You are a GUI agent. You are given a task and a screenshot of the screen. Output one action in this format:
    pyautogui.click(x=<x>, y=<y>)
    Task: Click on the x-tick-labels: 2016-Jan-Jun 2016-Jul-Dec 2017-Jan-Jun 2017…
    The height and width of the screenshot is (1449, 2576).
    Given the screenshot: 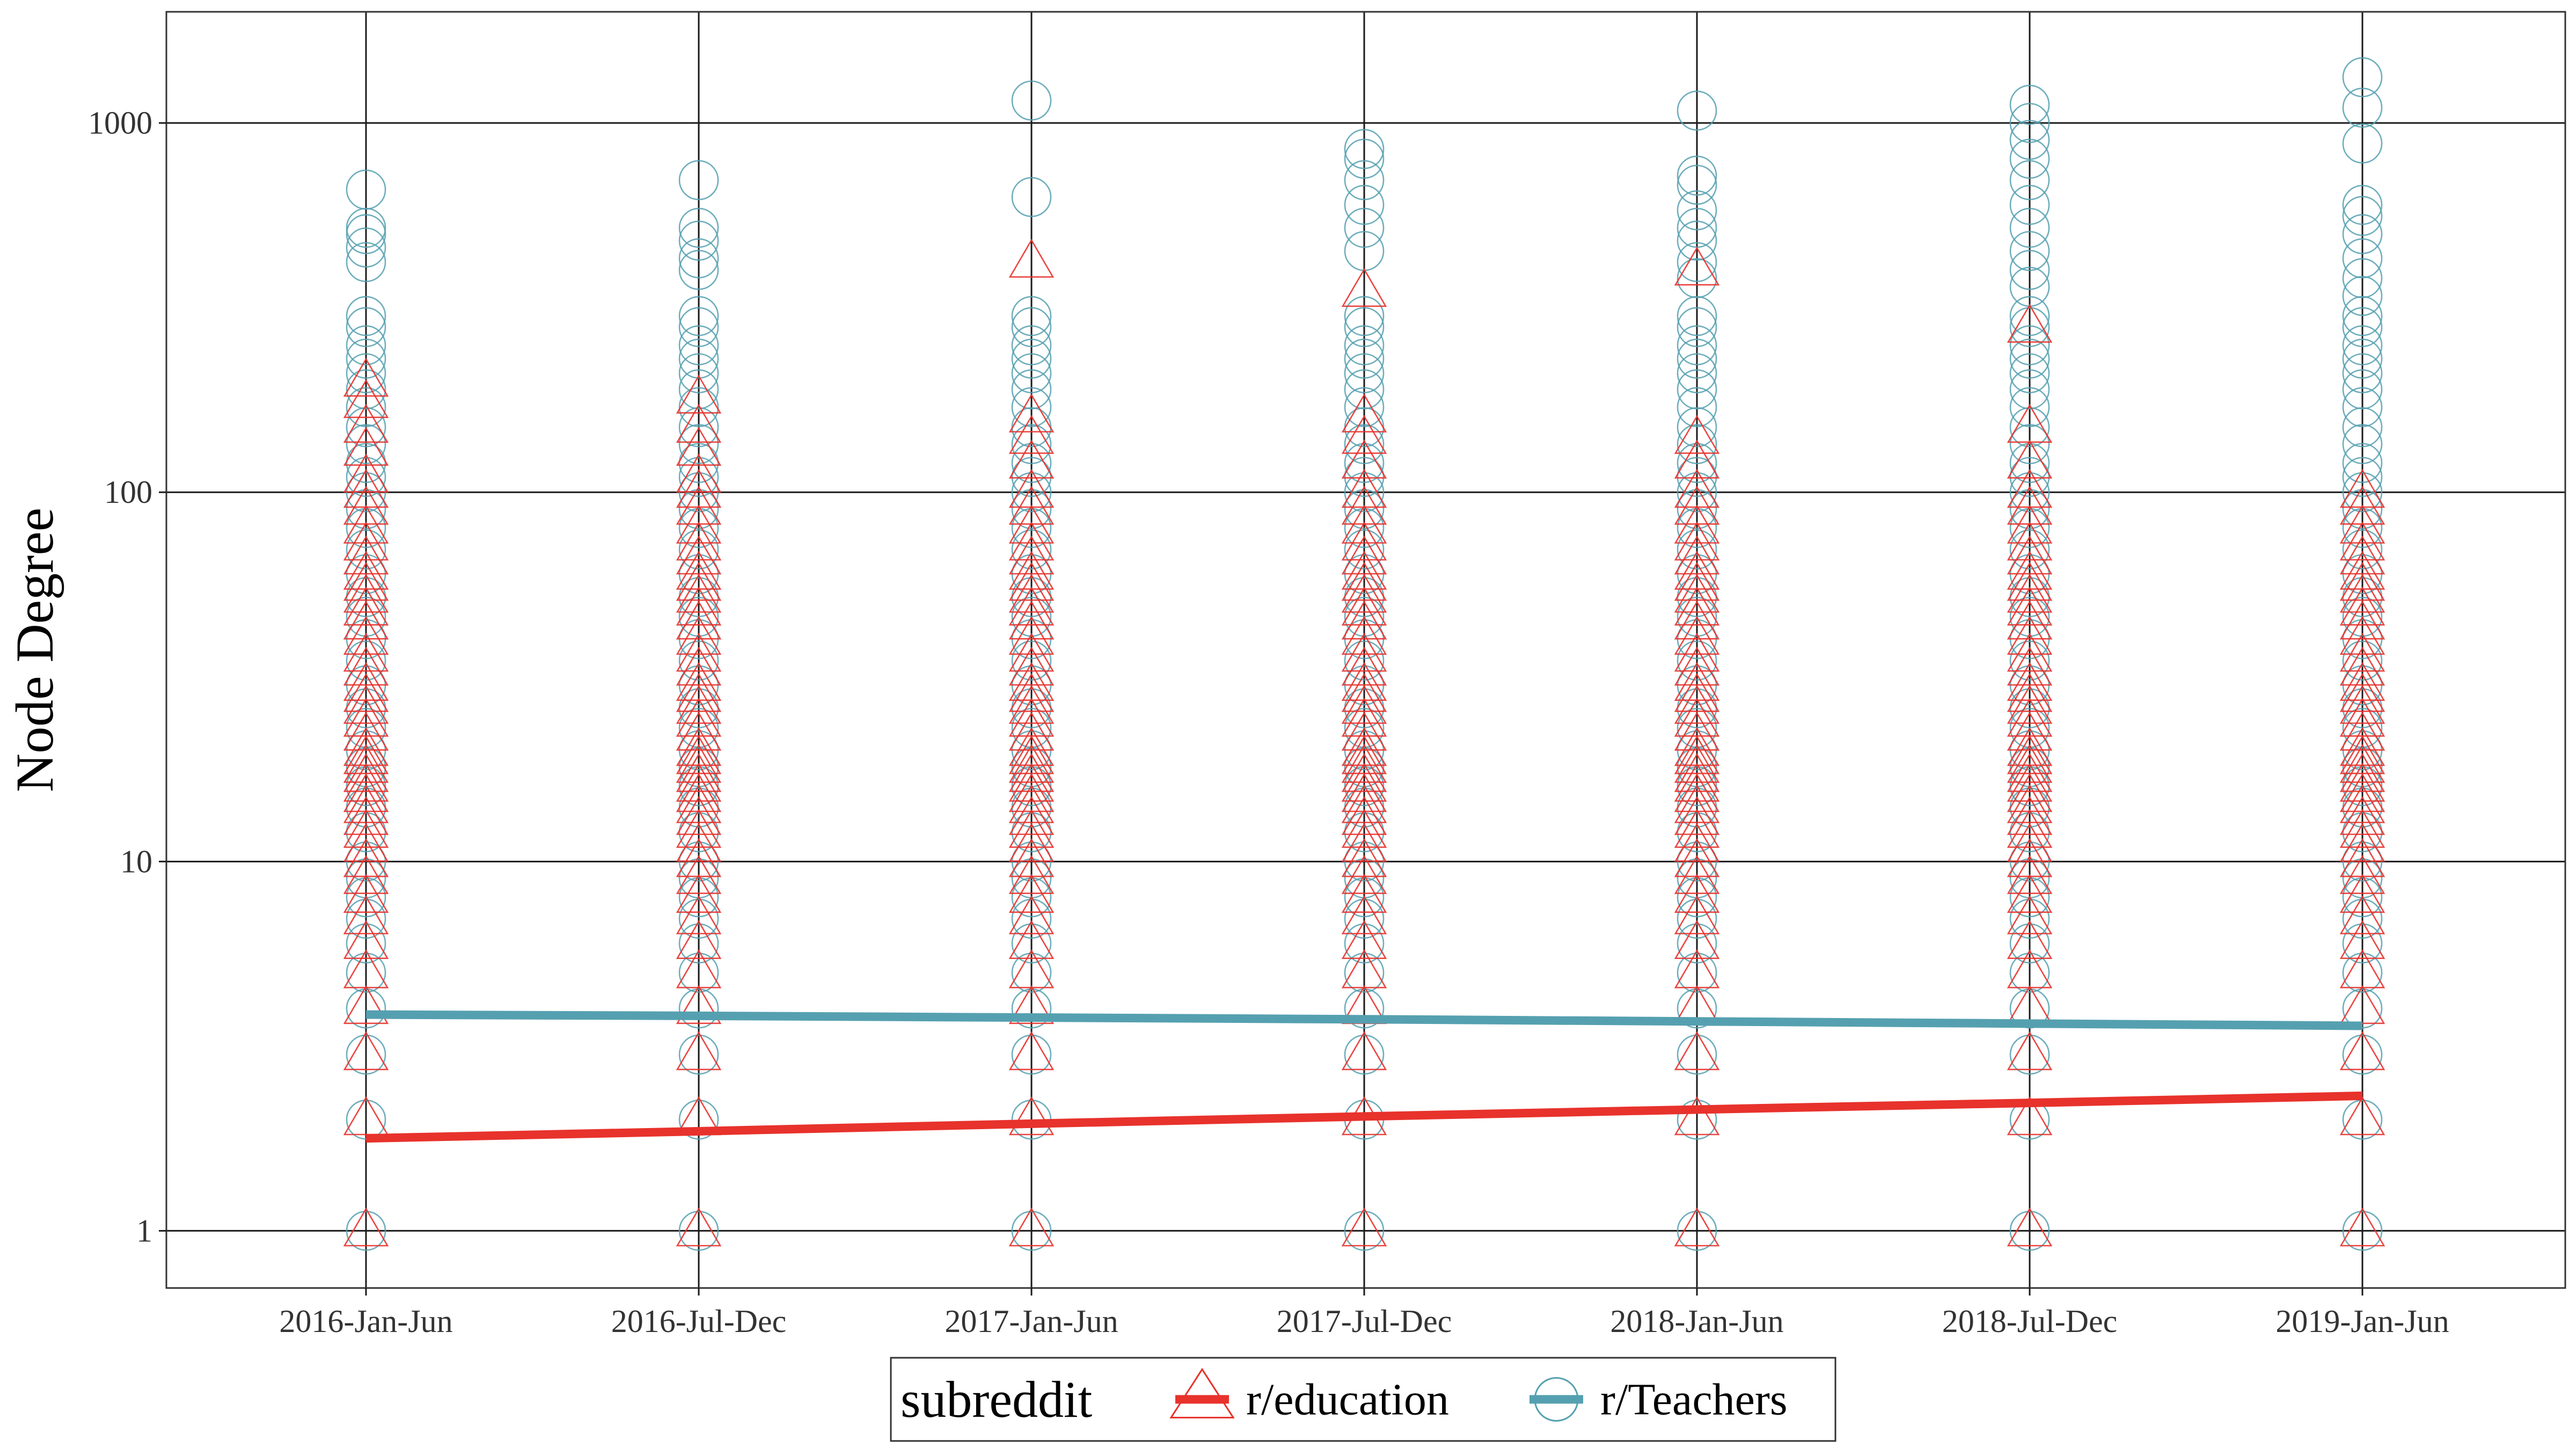 What is the action you would take?
    pyautogui.click(x=1364, y=1313)
    